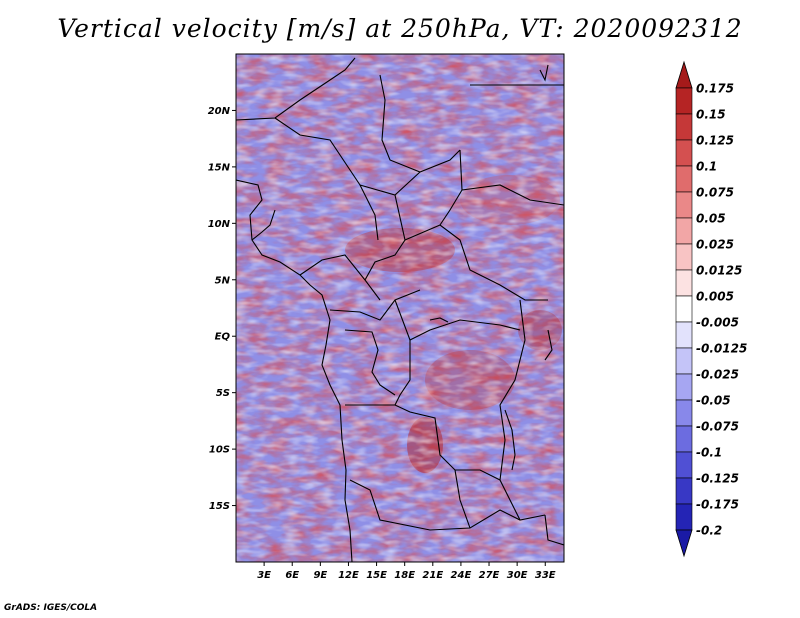 The image size is (800, 618). I want to click on lat-tick-label: 5N, so click(223, 280).